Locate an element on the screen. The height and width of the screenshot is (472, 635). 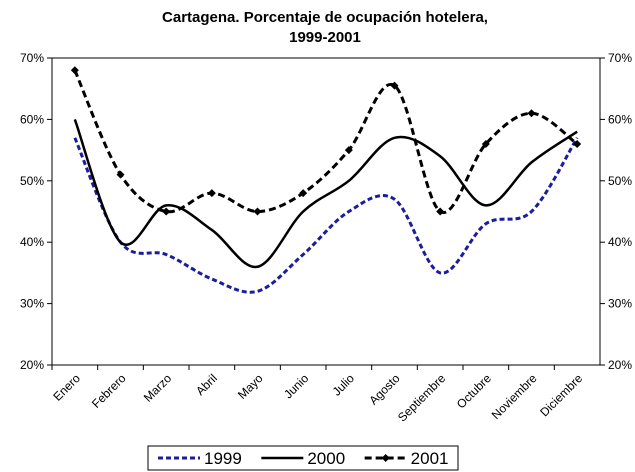
y2-tick-label: 40% is located at coordinates (620, 242).